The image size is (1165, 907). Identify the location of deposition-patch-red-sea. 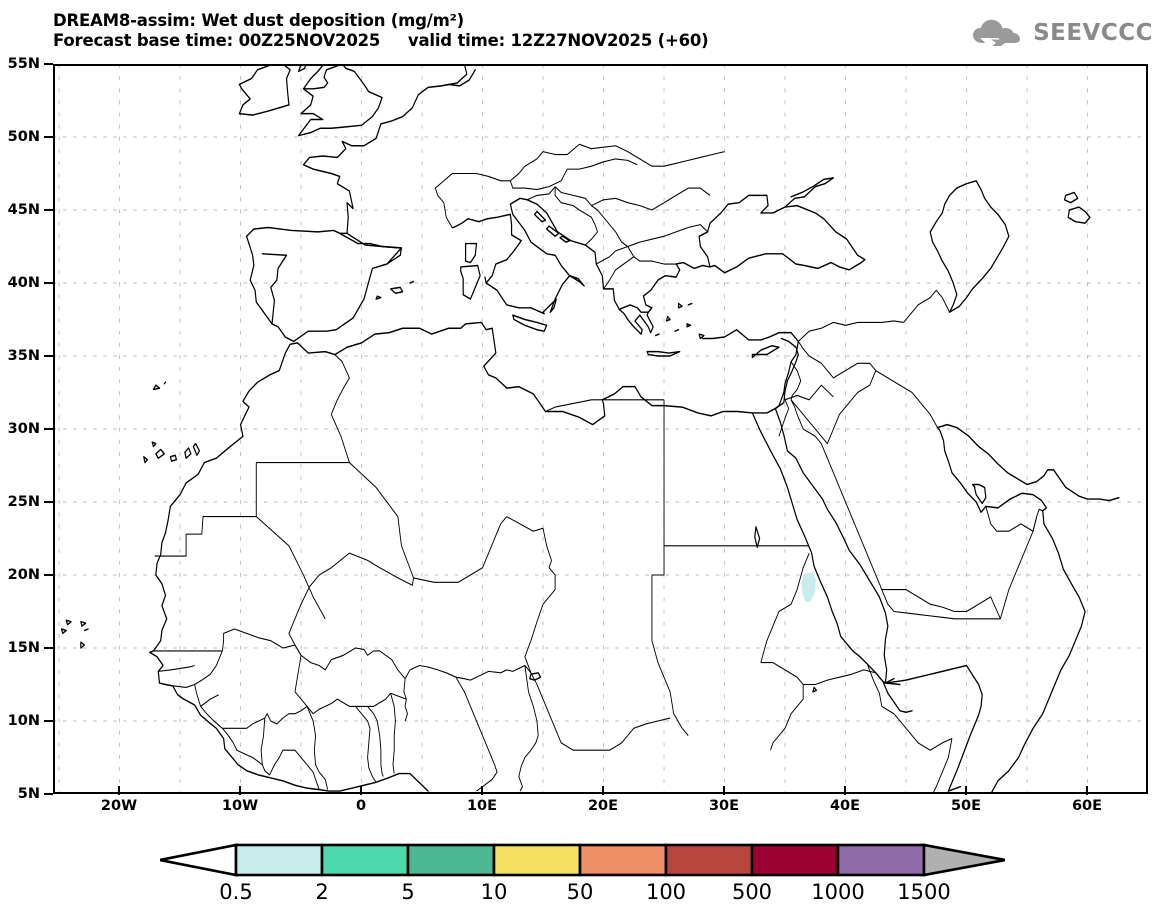
(808, 587).